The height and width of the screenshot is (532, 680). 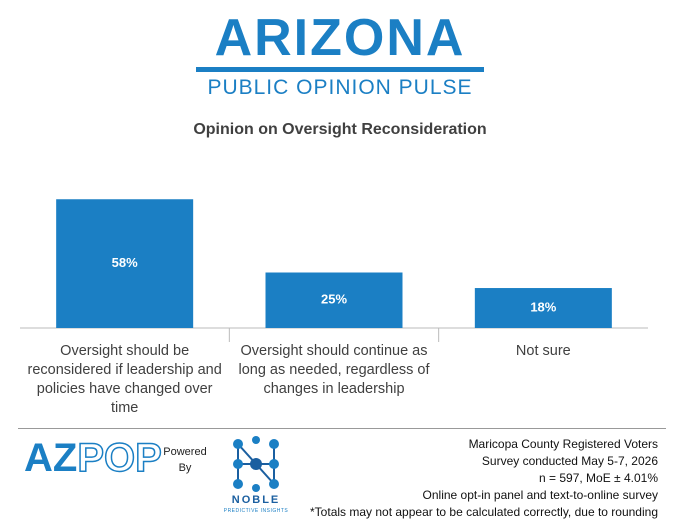 I want to click on logo-pop: POP, so click(x=120, y=458).